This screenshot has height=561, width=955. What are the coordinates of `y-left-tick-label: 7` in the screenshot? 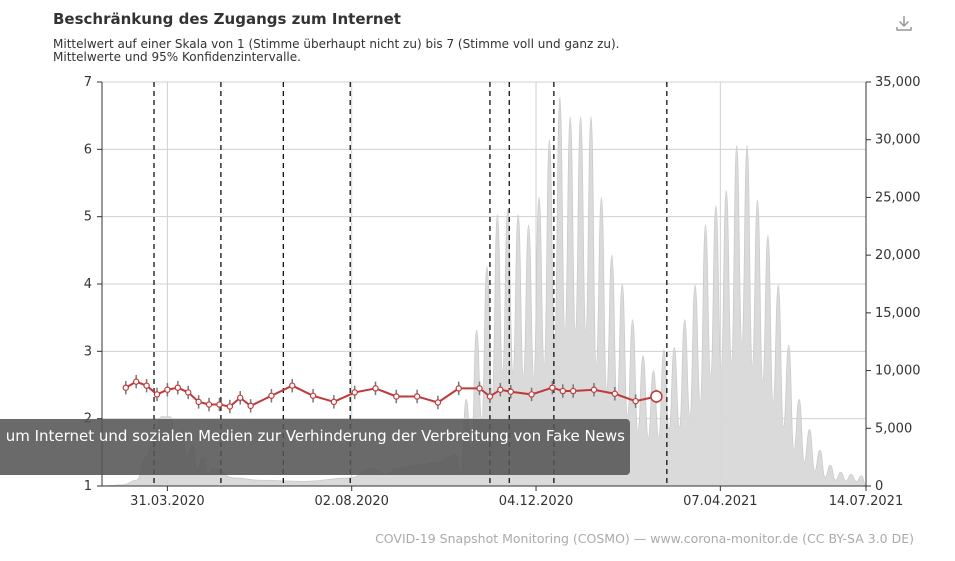 It's located at (88, 82).